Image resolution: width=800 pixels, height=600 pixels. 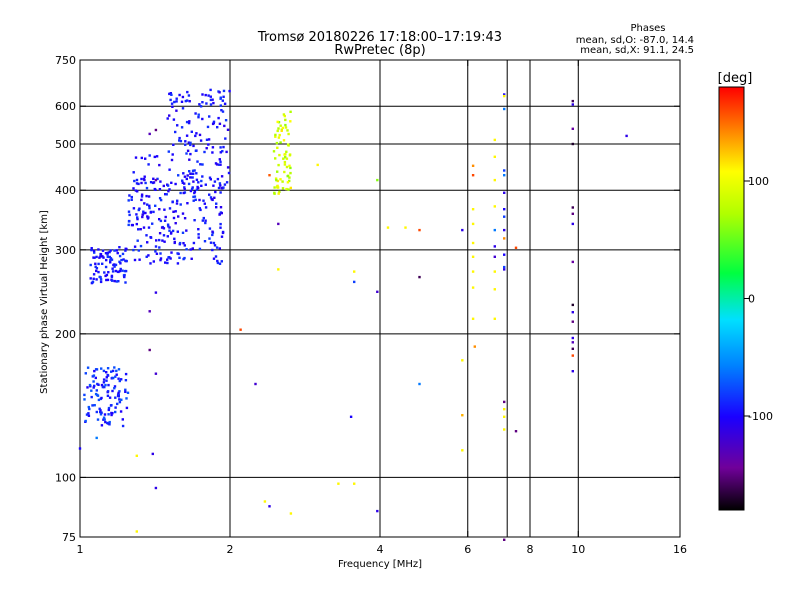 What do you see at coordinates (44, 302) in the screenshot?
I see `y-axis-label: Stationary phase Virtual Height [km]` at bounding box center [44, 302].